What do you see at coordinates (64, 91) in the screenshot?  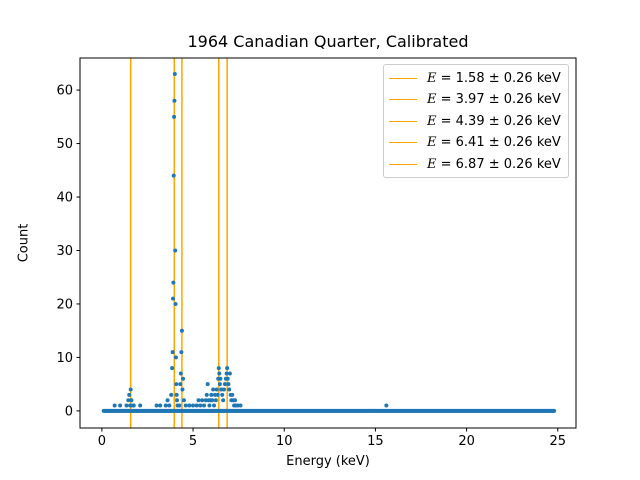 I see `y-tick-label: 60` at bounding box center [64, 91].